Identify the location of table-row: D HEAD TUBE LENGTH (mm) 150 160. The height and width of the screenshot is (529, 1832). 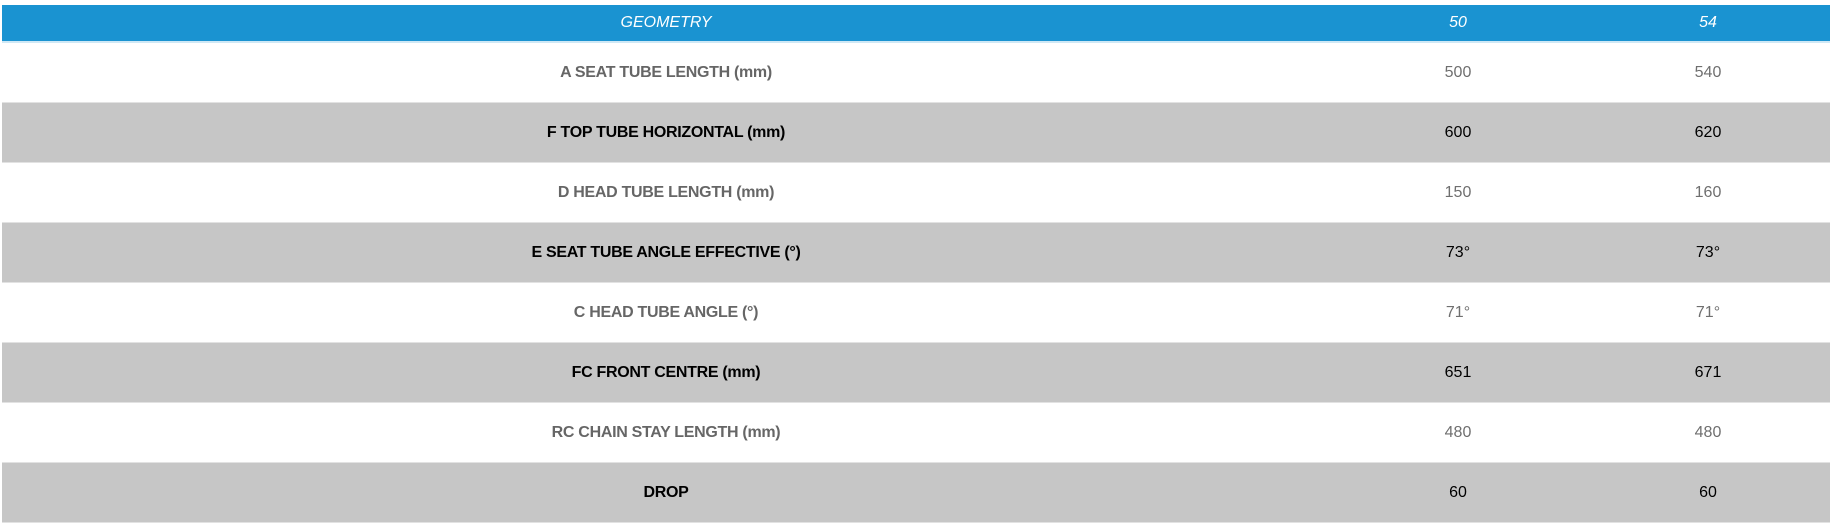
(916, 192).